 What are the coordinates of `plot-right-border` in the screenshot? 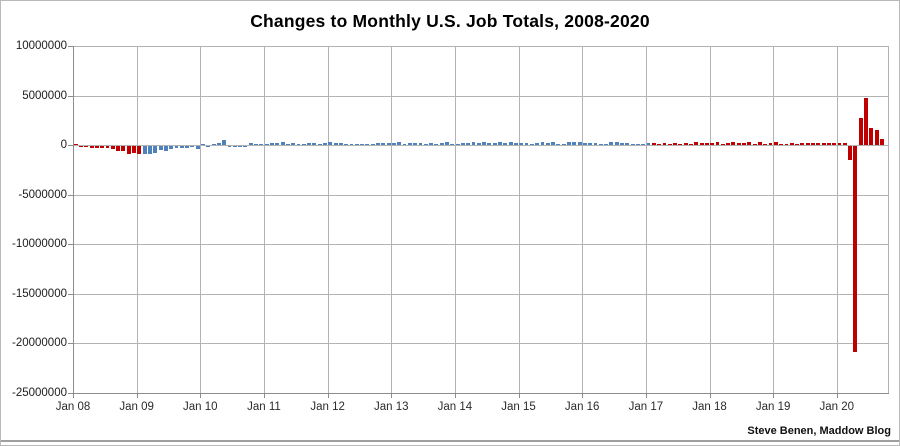 It's located at (888, 219).